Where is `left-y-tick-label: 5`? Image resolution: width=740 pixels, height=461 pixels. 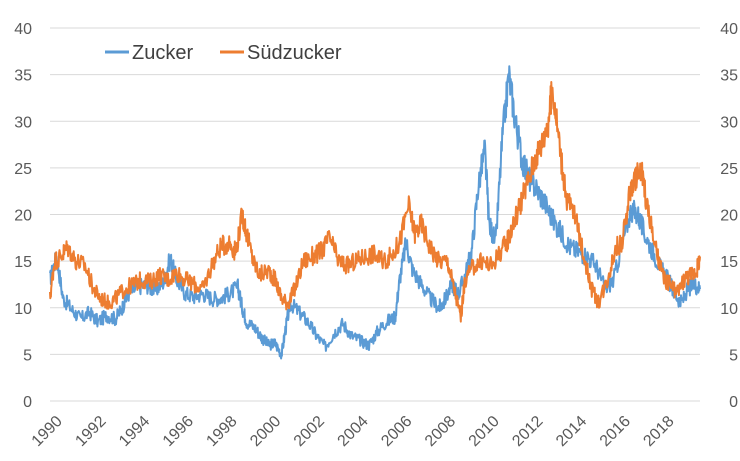 left-y-tick-label: 5 is located at coordinates (27, 355).